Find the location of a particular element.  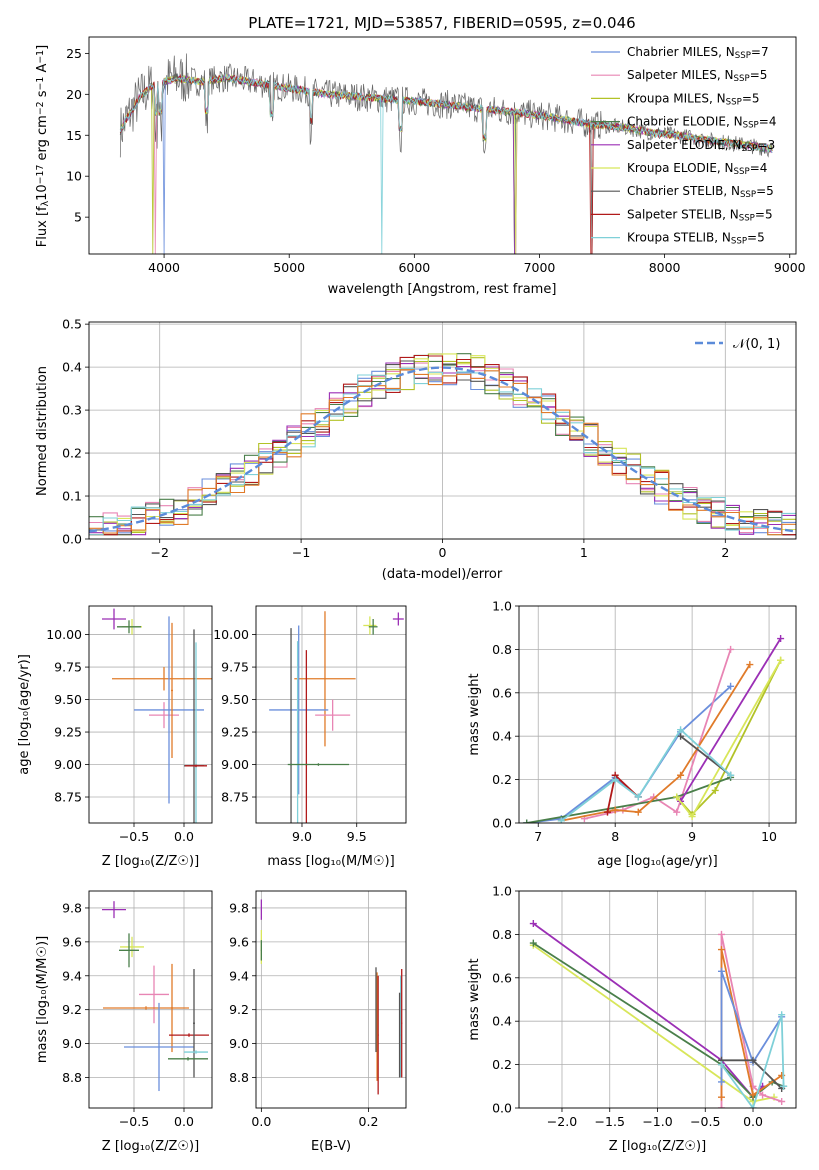

label-part: Kroupa MILES, N is located at coordinates (676, 98).